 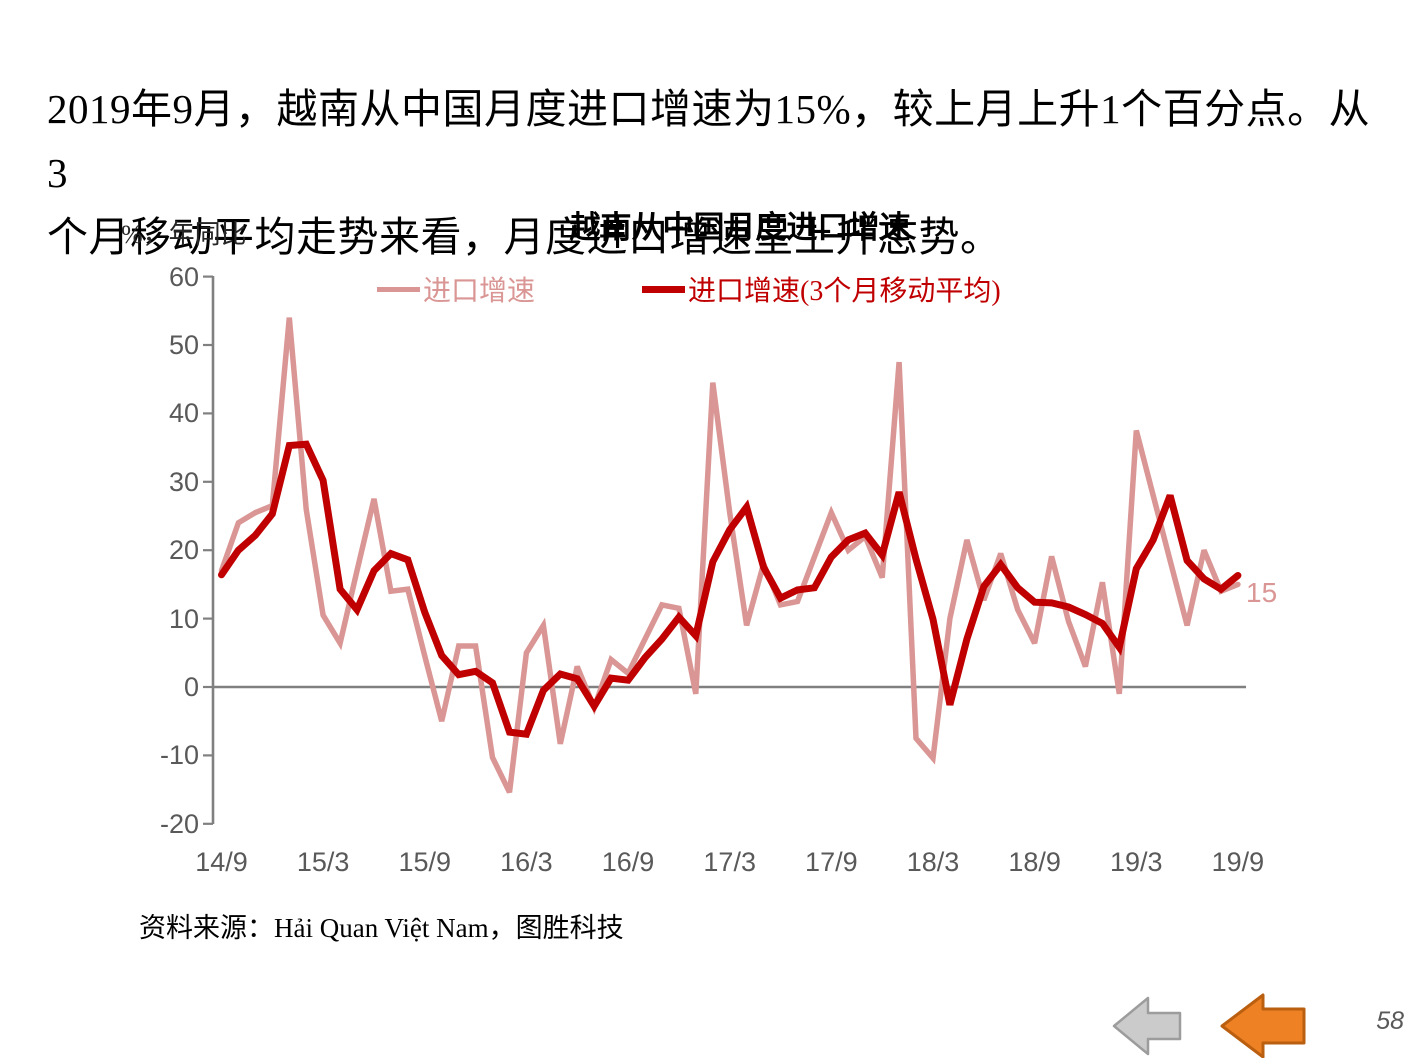 I want to click on legend-item-moving-average: 进口增速(3个月移动平均), so click(x=821, y=289).